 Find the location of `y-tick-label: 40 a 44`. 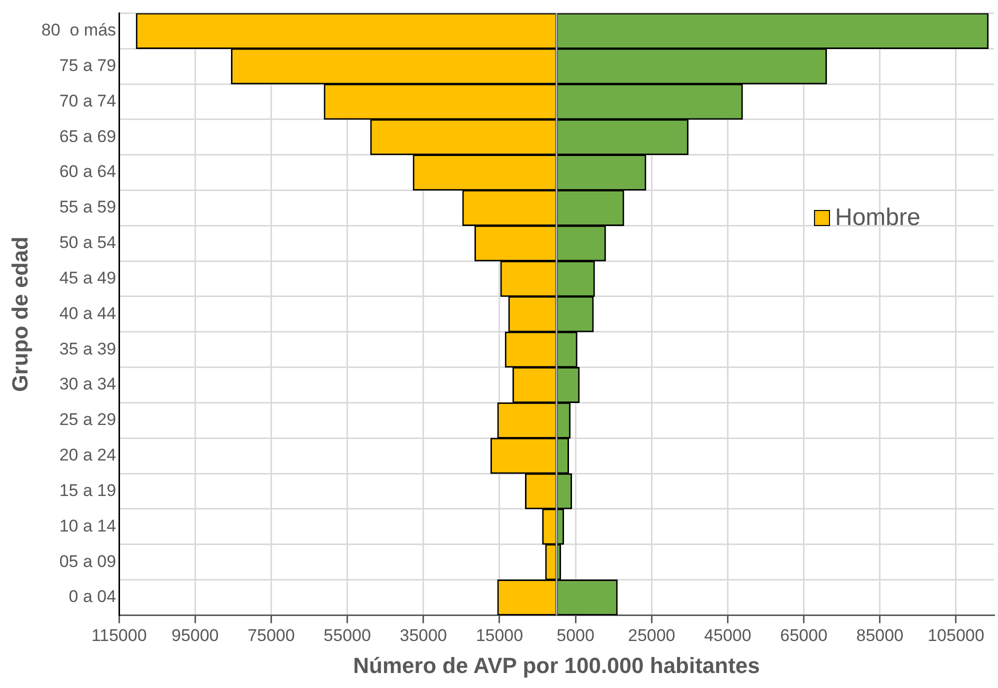

y-tick-label: 40 a 44 is located at coordinates (87, 313).